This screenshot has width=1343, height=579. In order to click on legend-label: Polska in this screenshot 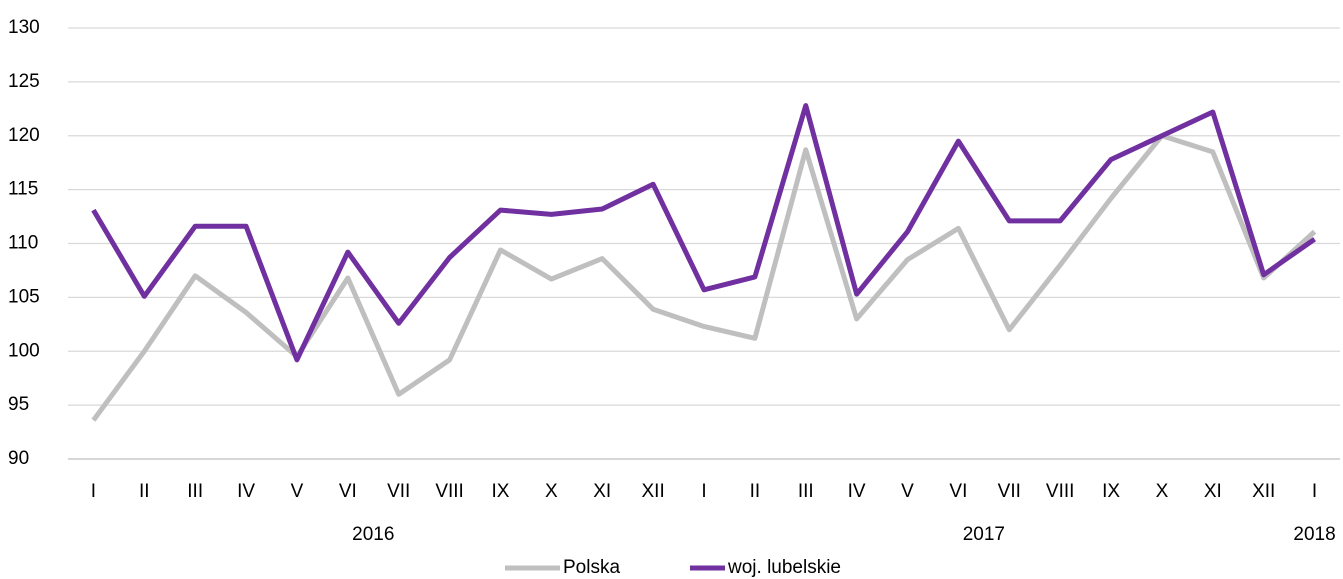, I will do `click(591, 567)`.